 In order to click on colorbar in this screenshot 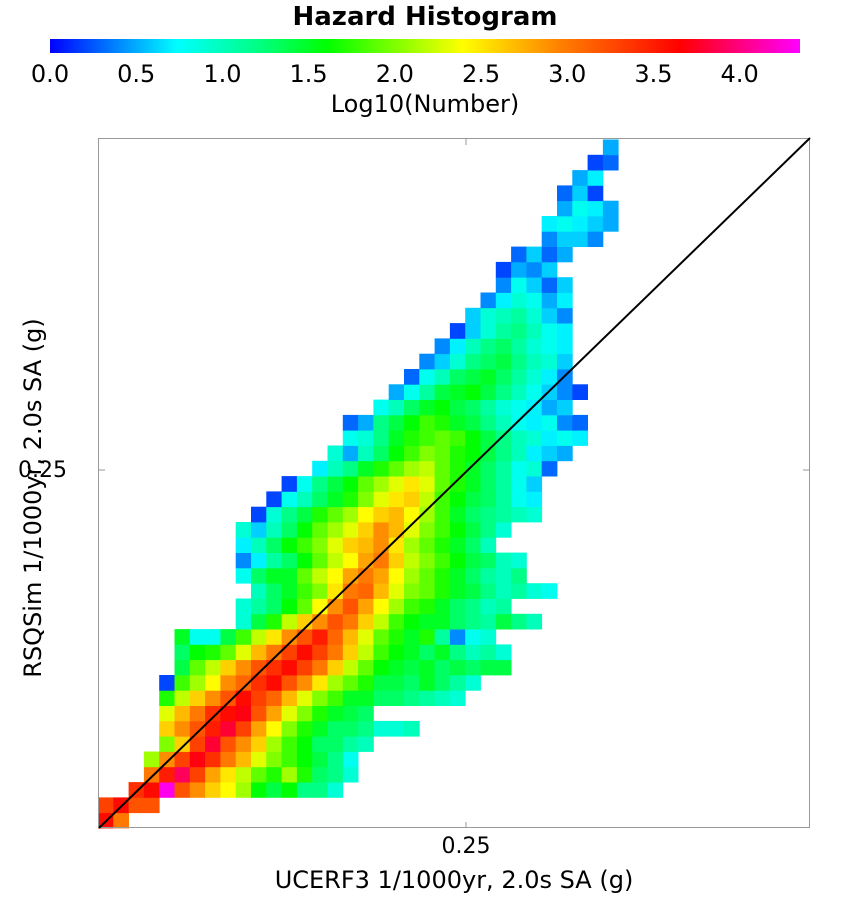, I will do `click(425, 46)`.